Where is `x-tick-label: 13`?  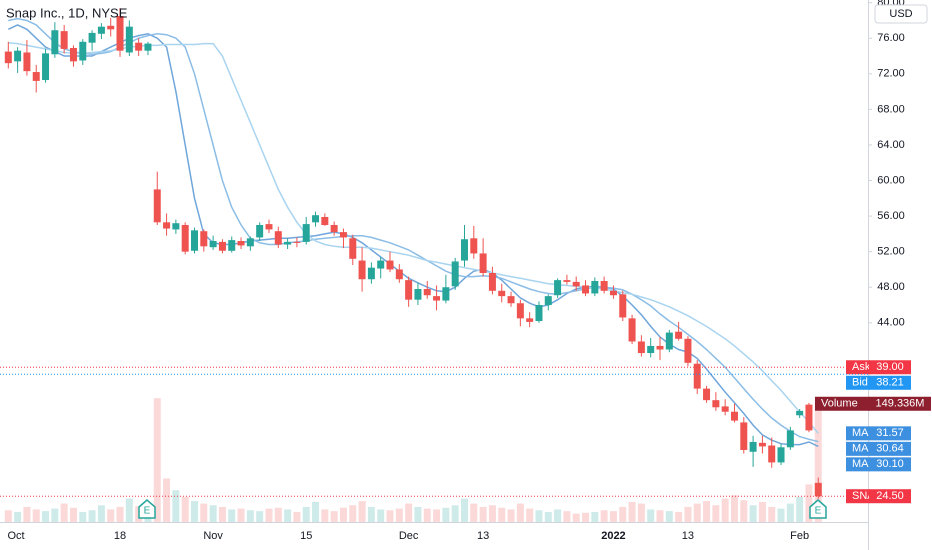 x-tick-label: 13 is located at coordinates (688, 536).